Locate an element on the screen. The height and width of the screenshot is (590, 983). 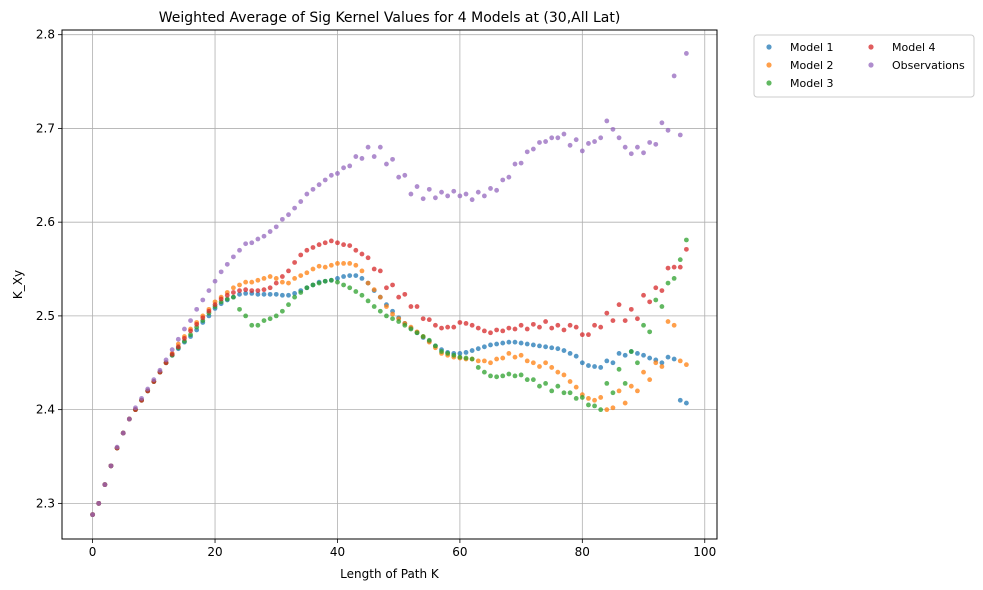
x-tick-label: 100 is located at coordinates (704, 552).